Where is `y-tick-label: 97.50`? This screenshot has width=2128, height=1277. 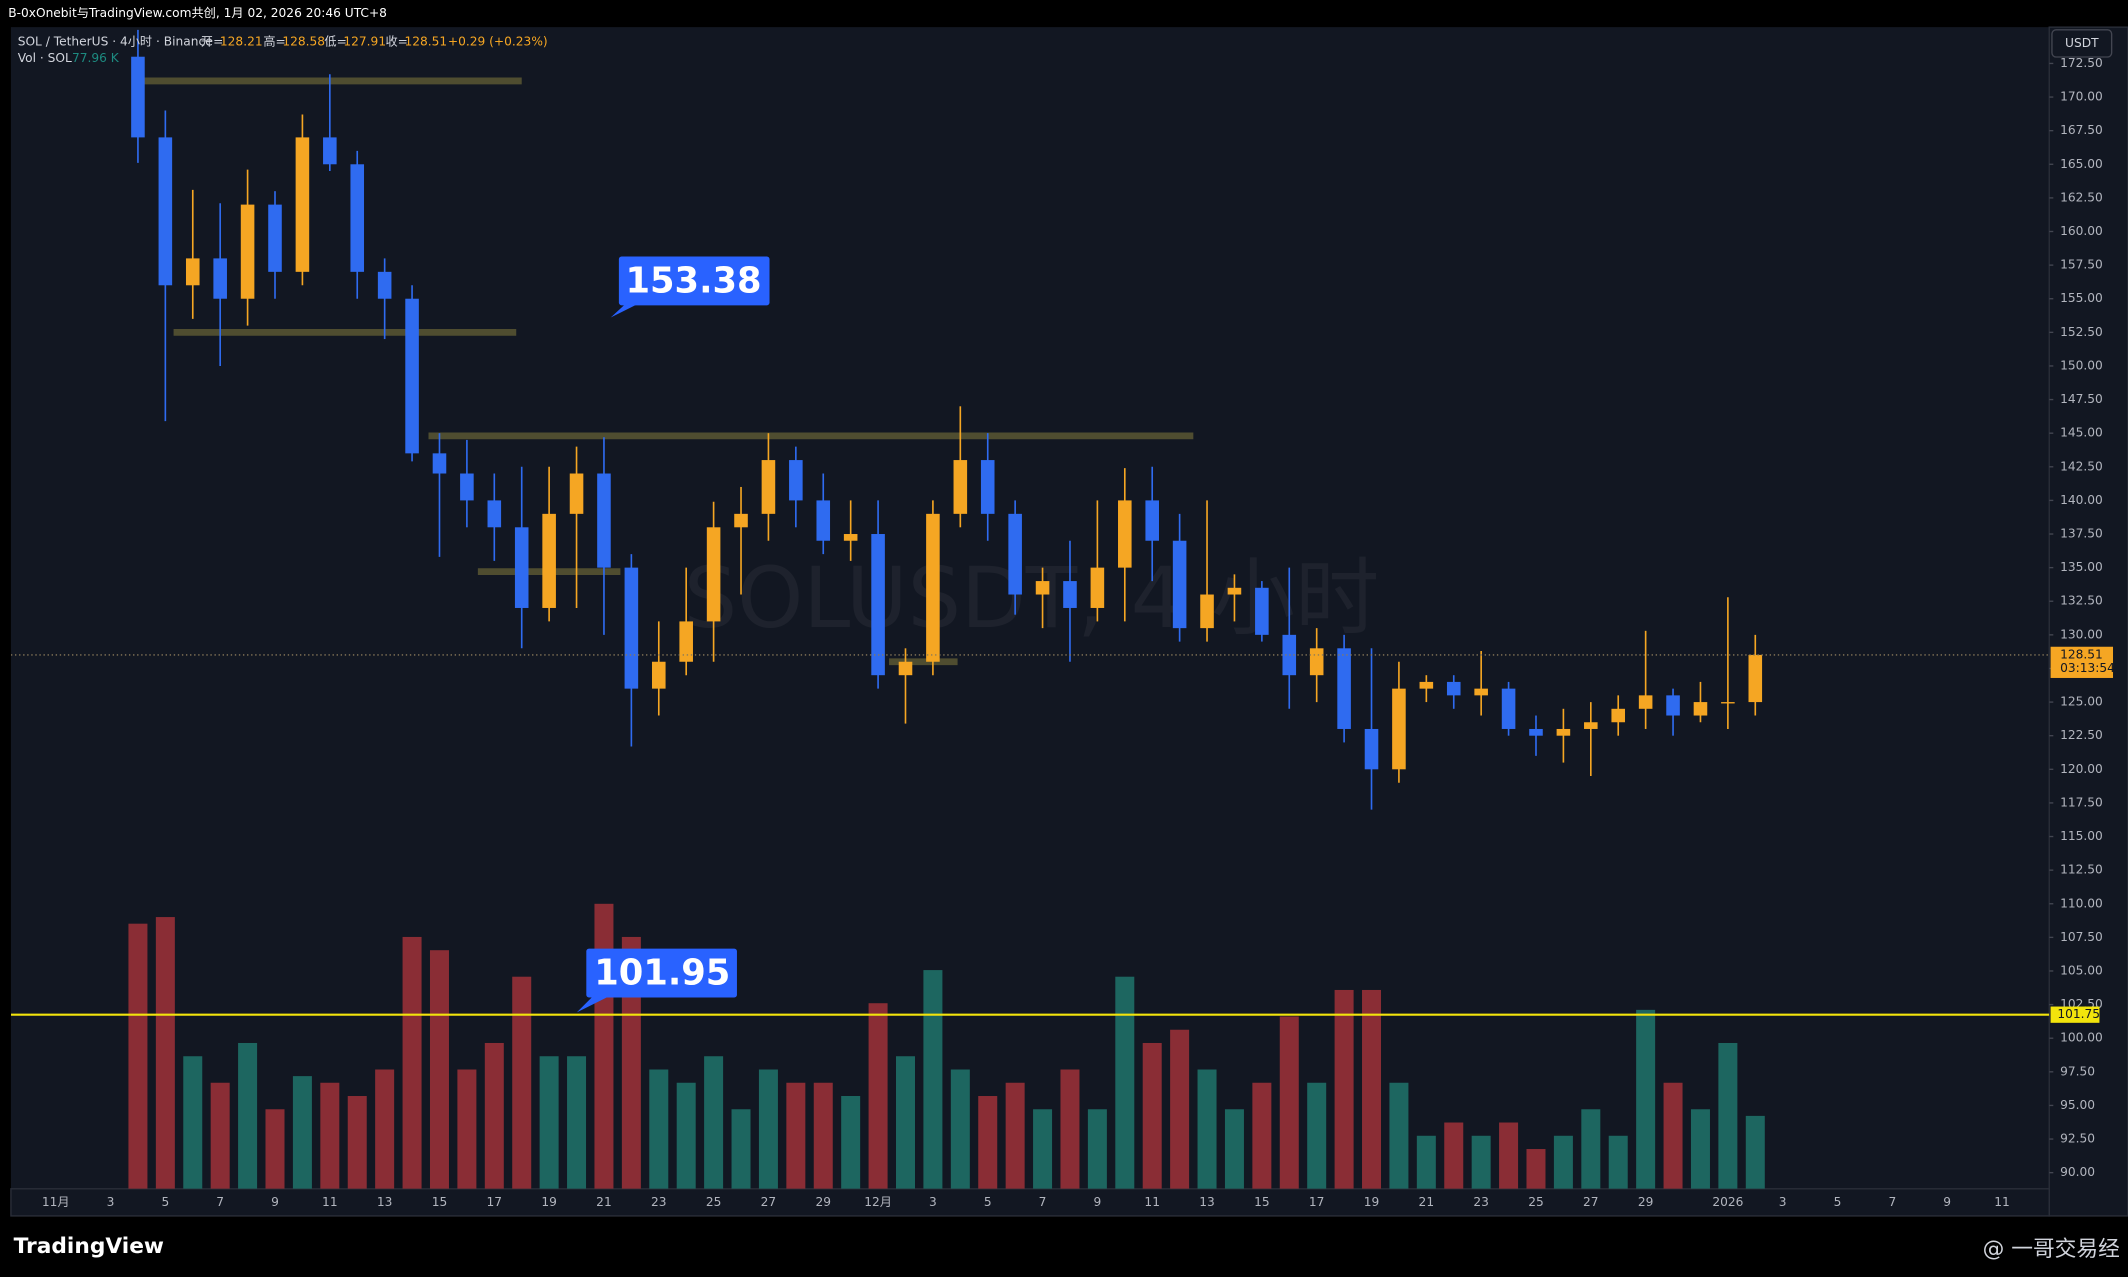
y-tick-label: 97.50 is located at coordinates (2077, 1071).